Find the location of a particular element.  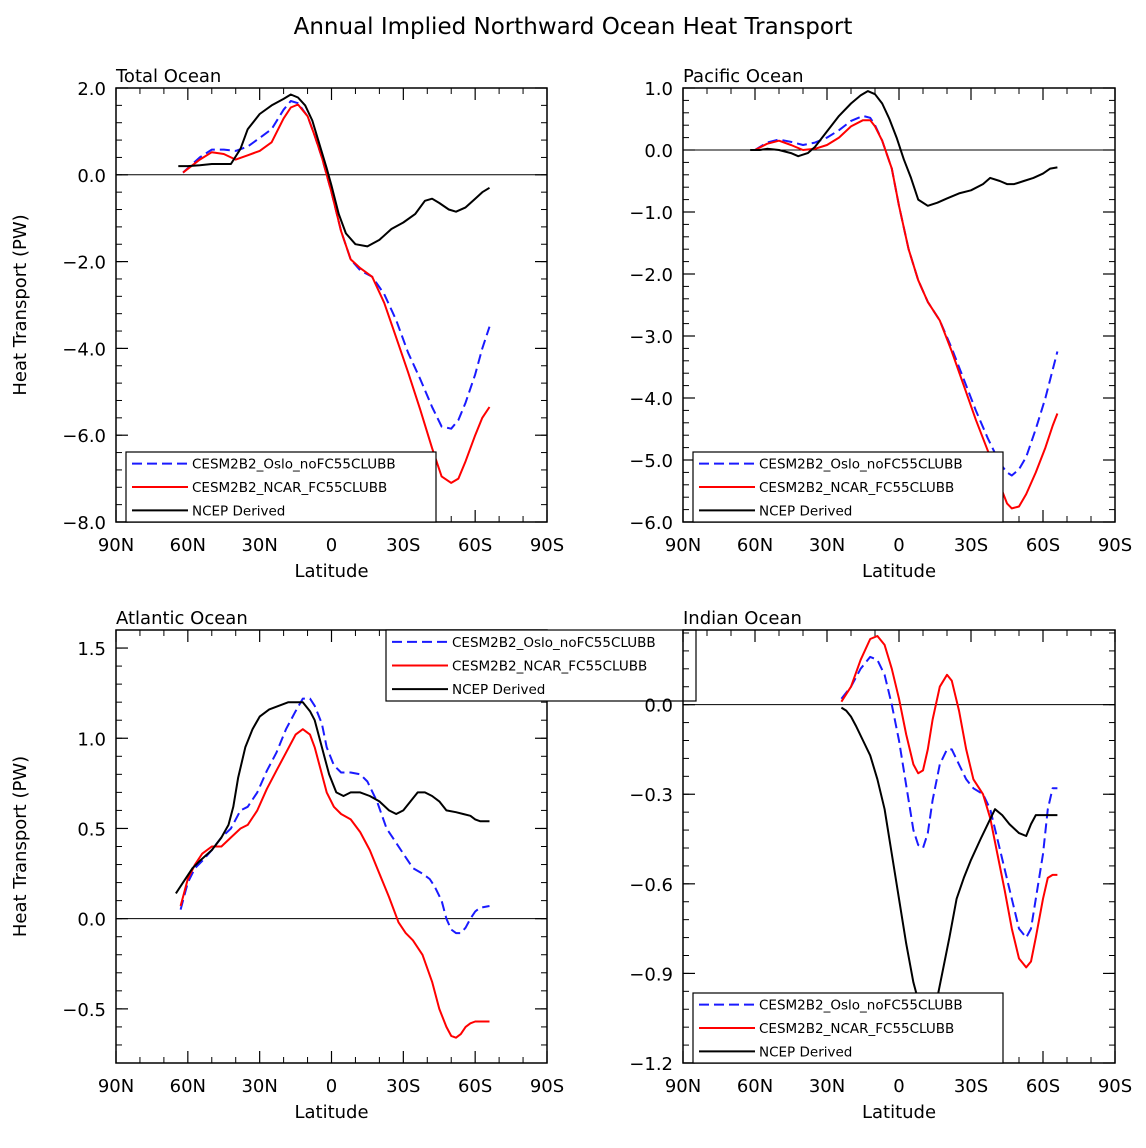

y-tick-label: −3.0 is located at coordinates (651, 337).